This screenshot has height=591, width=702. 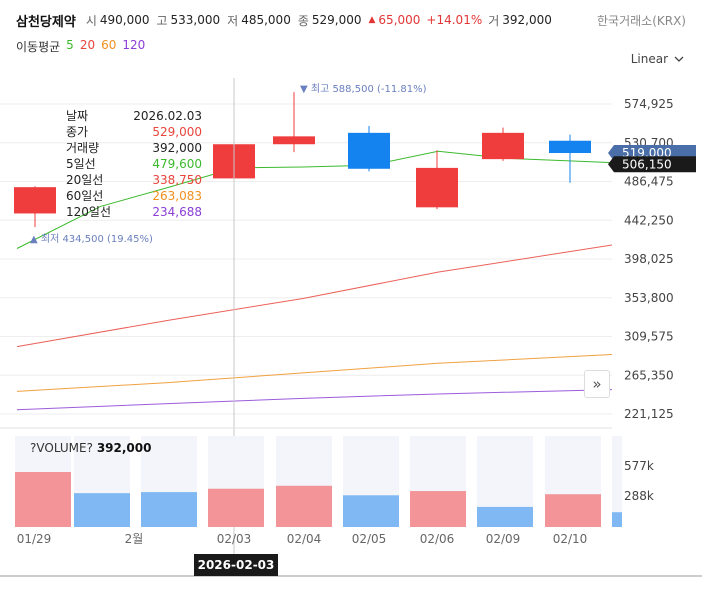 What do you see at coordinates (134, 539) in the screenshot?
I see `x-tick-label: 2월` at bounding box center [134, 539].